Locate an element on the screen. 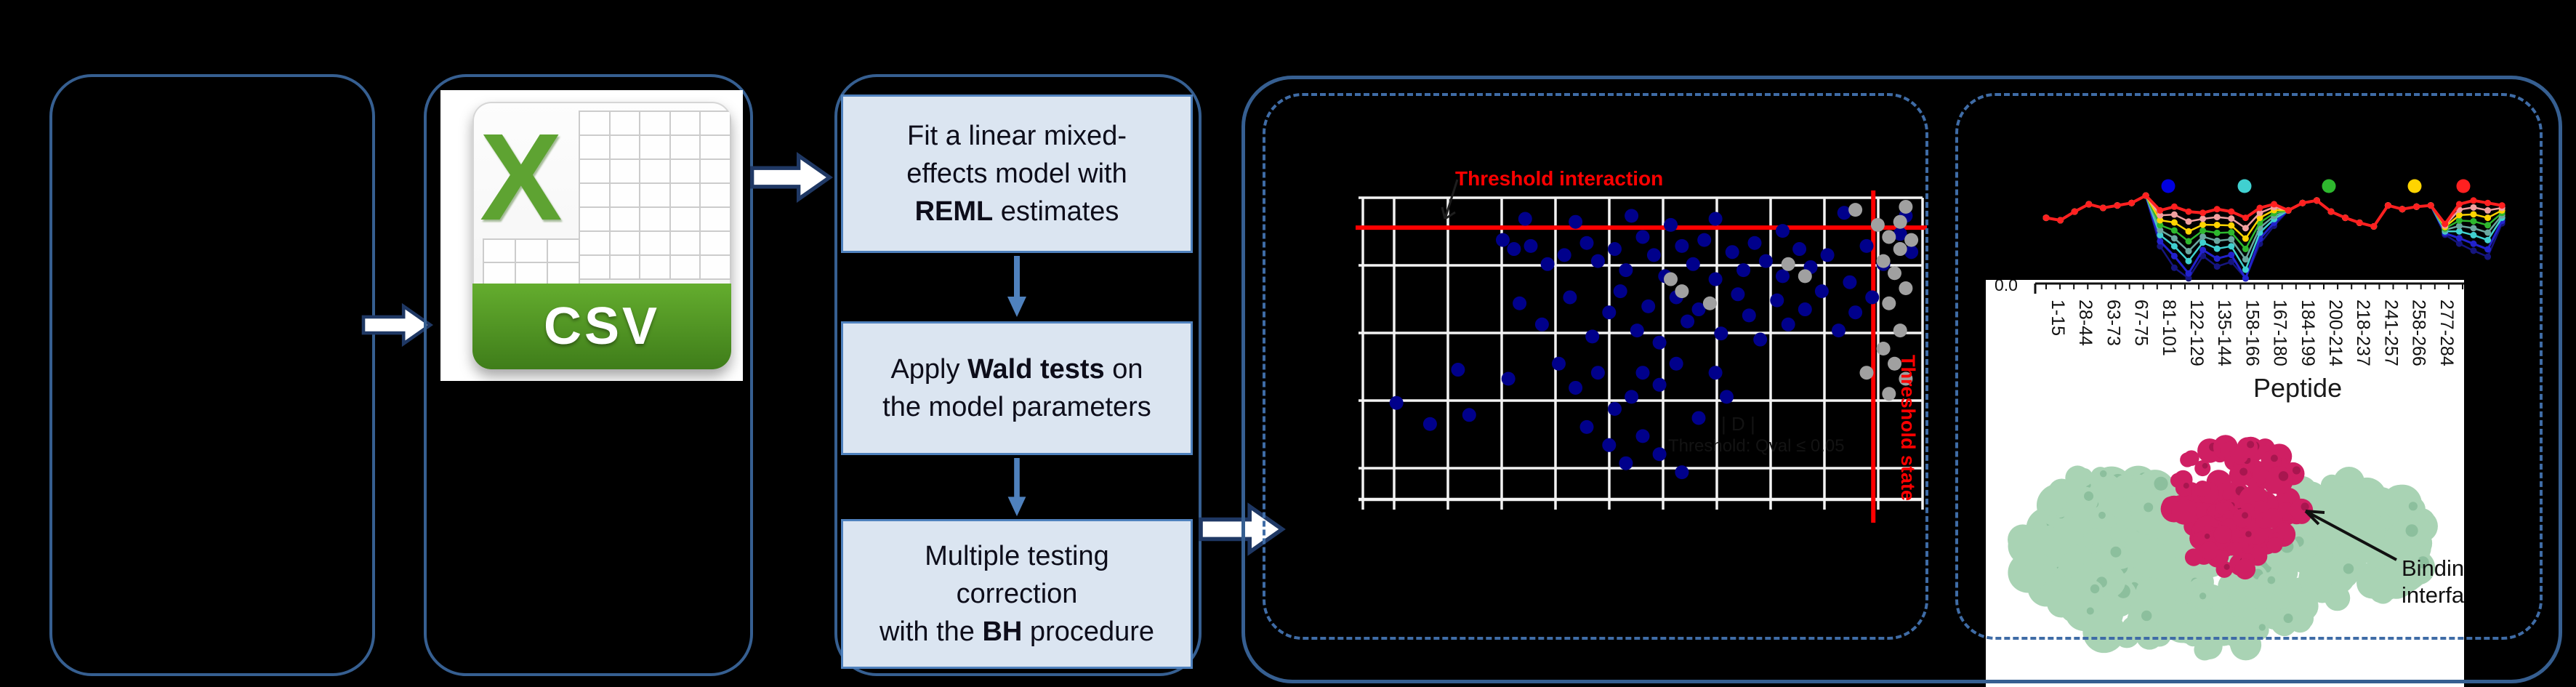 This screenshot has width=2576, height=687. faint-legend-line1: | D | is located at coordinates (1738, 424).